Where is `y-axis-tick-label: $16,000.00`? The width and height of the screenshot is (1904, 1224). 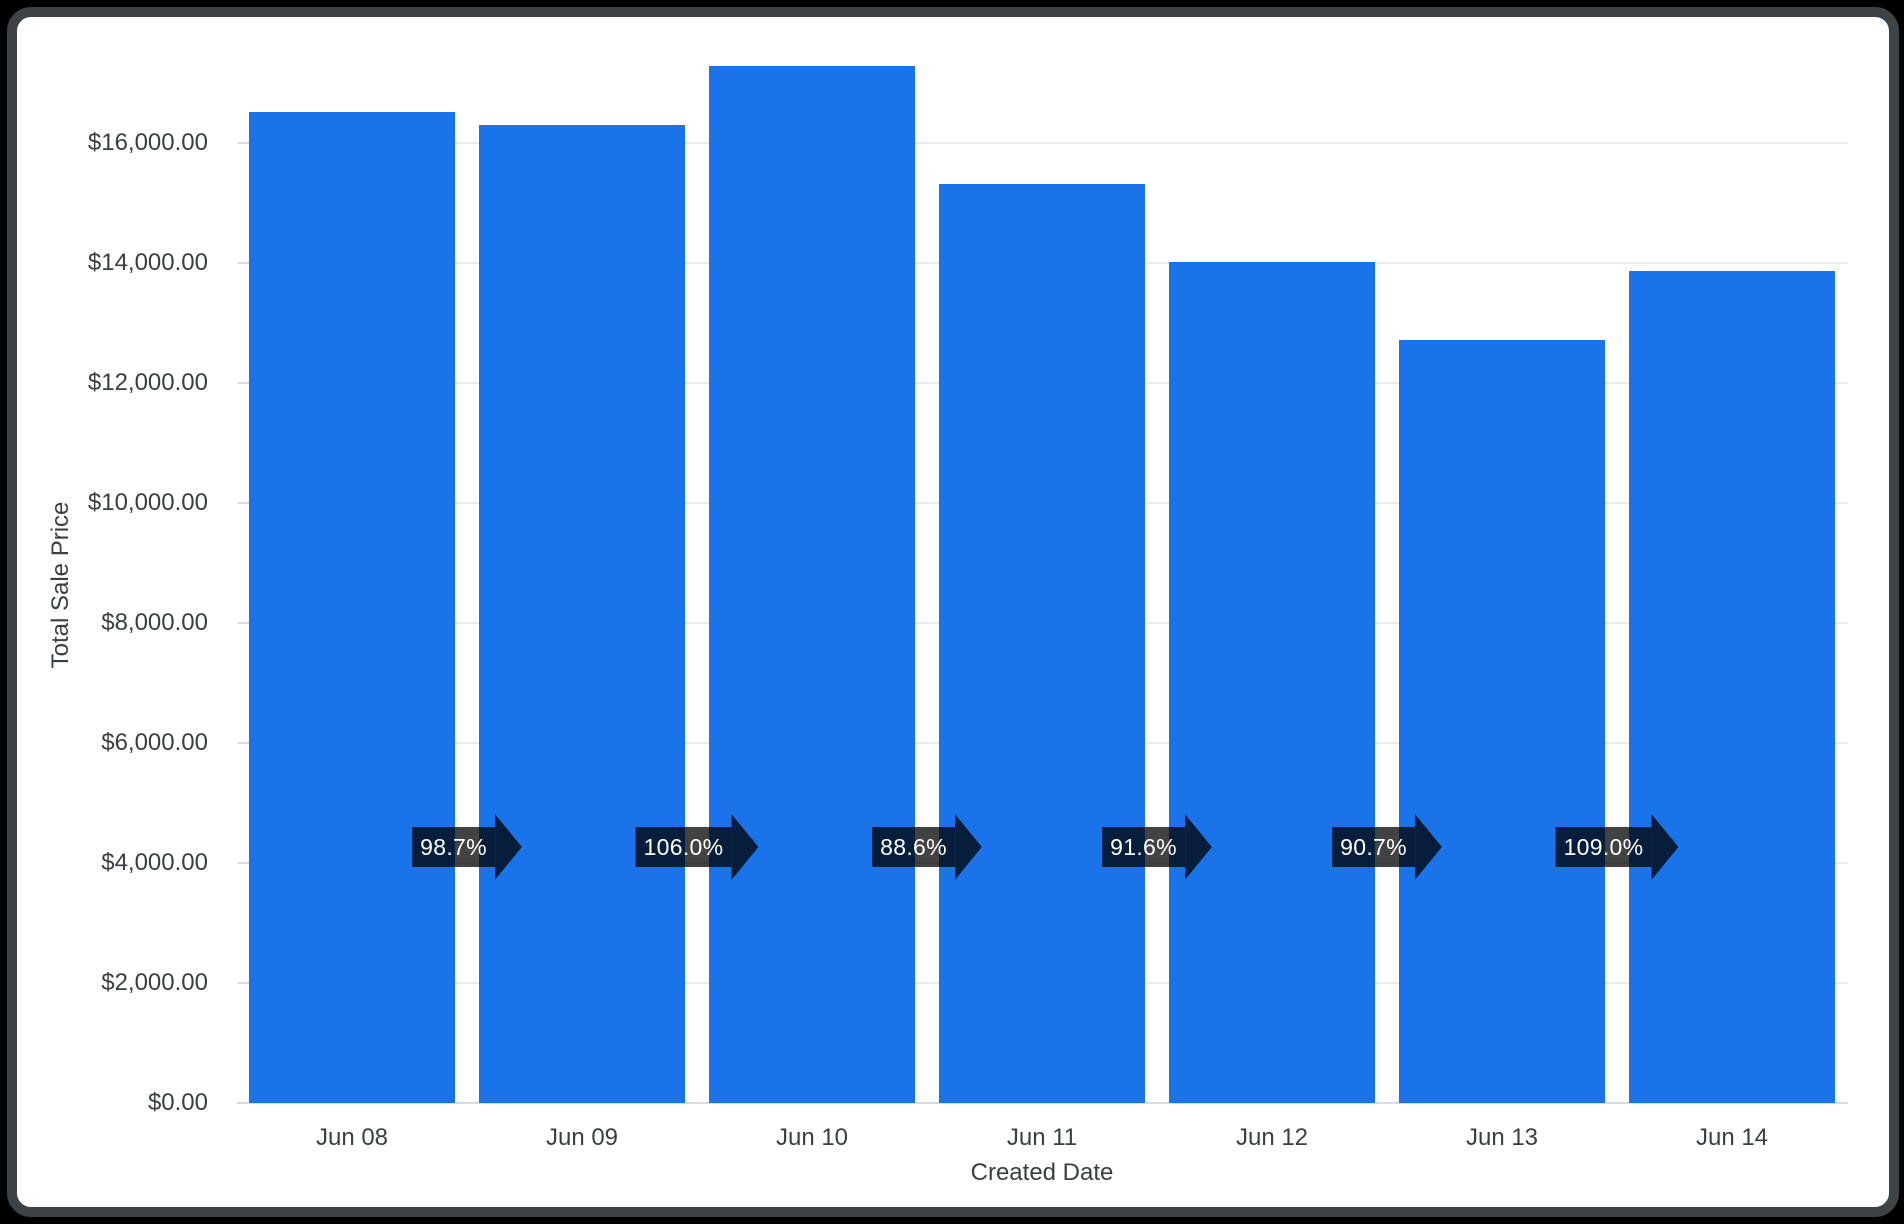
y-axis-tick-label: $16,000.00 is located at coordinates (147, 142).